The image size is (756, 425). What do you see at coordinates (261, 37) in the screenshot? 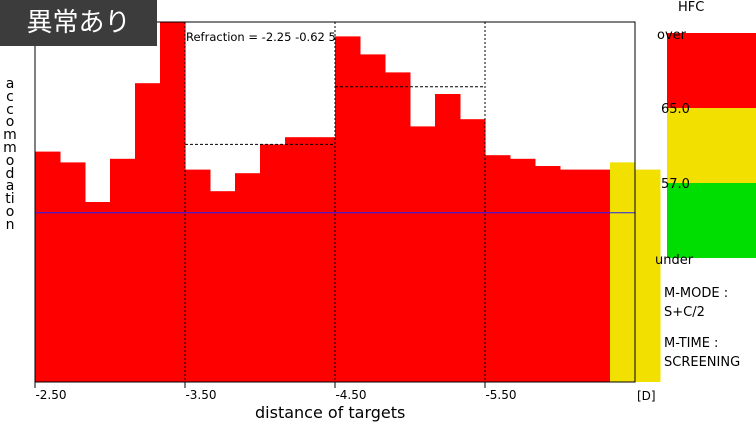
I see `refraction-readout: Refraction = -2.25 -0.62 5` at bounding box center [261, 37].